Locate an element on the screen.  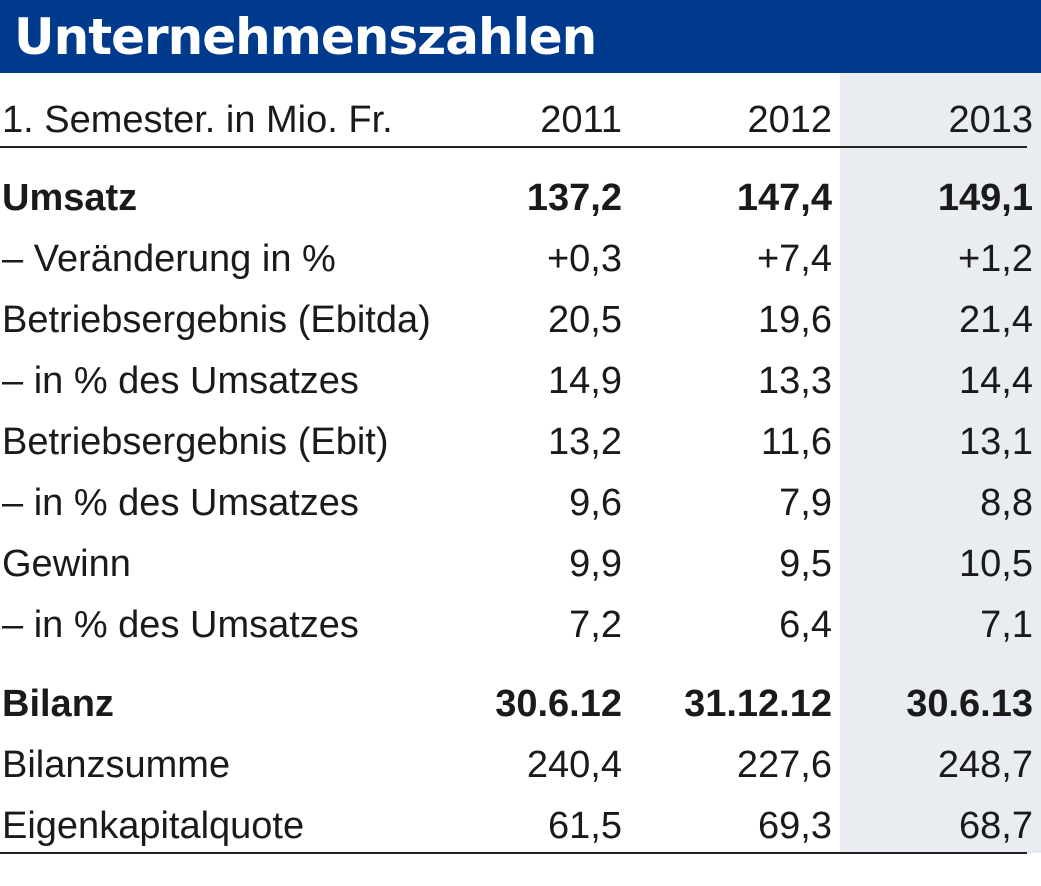
cell-2013: 7,1 is located at coordinates (1006, 625).